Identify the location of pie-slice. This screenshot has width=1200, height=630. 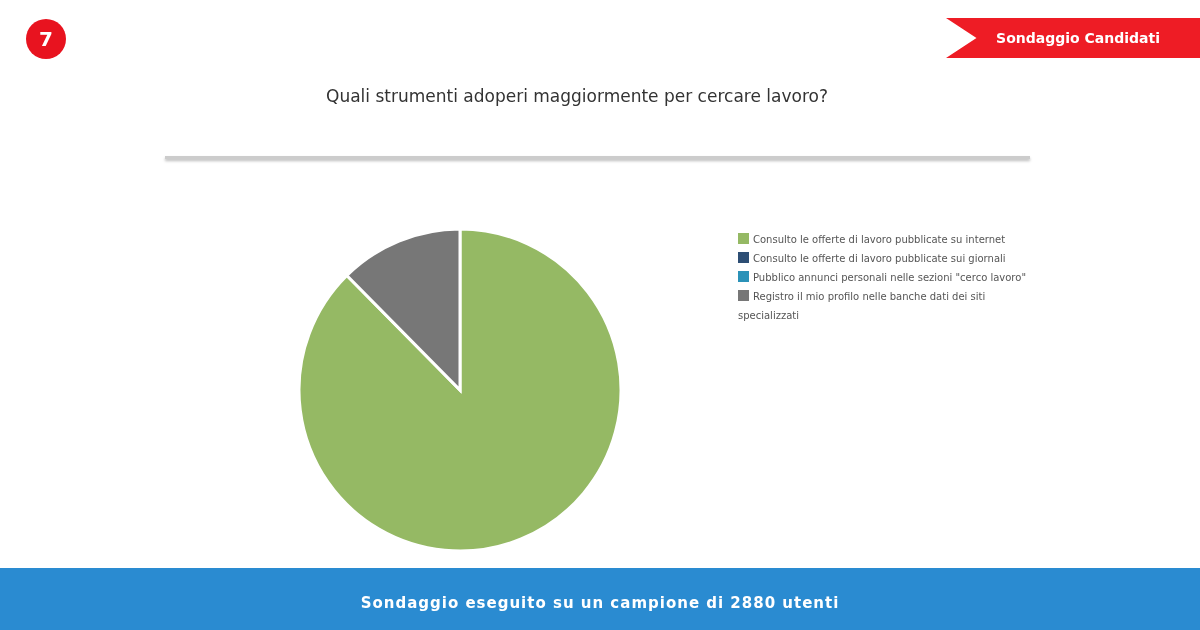
(460, 390).